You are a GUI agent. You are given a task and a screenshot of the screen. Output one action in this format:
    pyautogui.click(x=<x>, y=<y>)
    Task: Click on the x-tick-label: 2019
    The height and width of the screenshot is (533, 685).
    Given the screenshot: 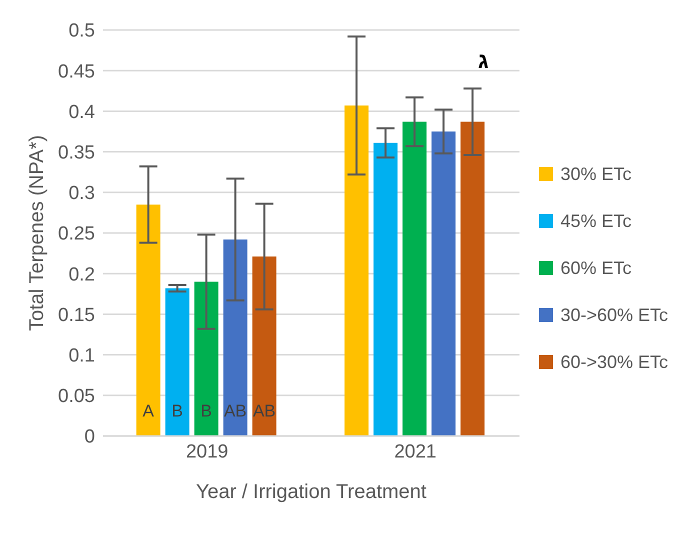 What is the action you would take?
    pyautogui.click(x=207, y=451)
    